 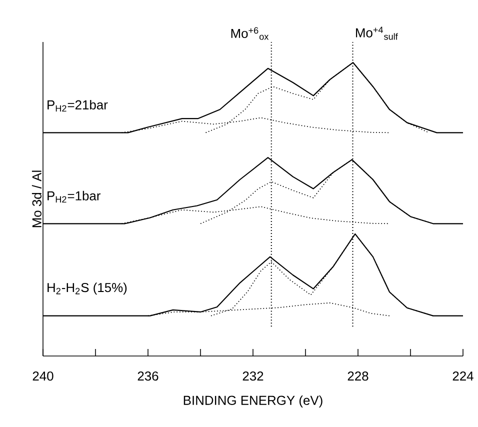 I want to click on x-axis-title: BINDING ENERGY (eV), so click(x=253, y=401).